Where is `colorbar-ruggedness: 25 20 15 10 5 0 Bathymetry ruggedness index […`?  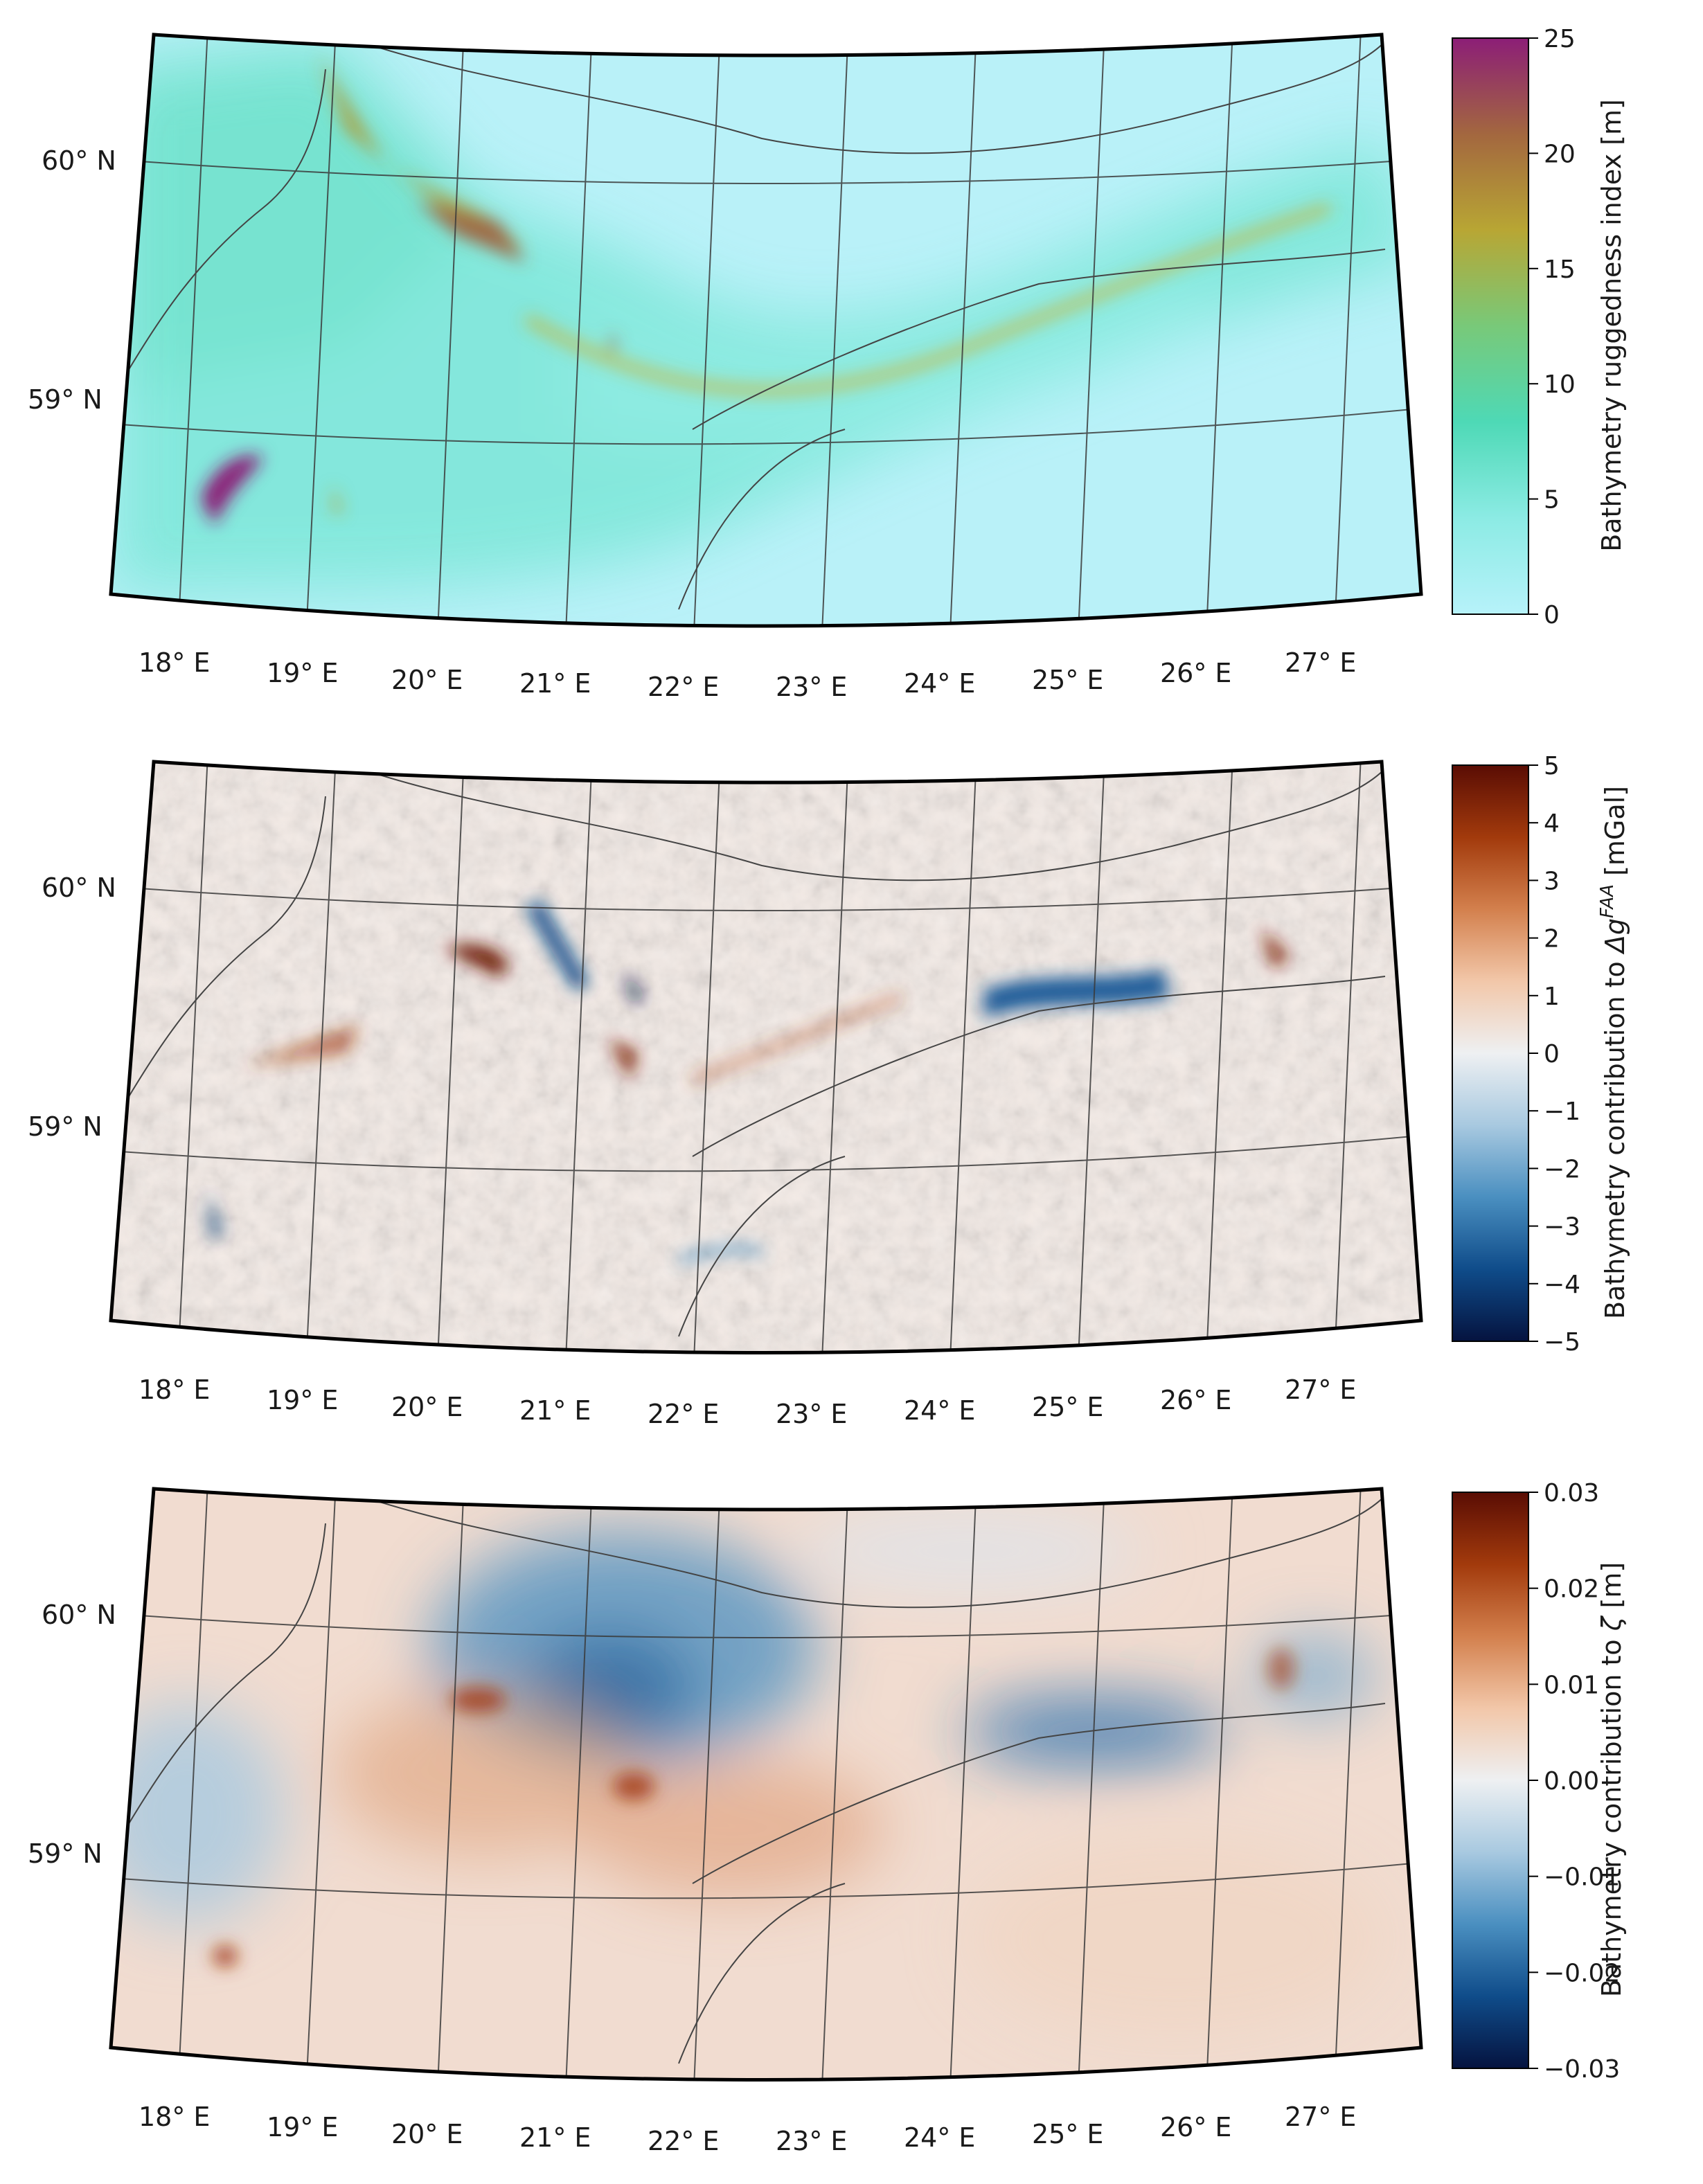
colorbar-ruggedness: 25 20 15 10 5 0 Bathymetry ruggedness index [… is located at coordinates (1539, 327).